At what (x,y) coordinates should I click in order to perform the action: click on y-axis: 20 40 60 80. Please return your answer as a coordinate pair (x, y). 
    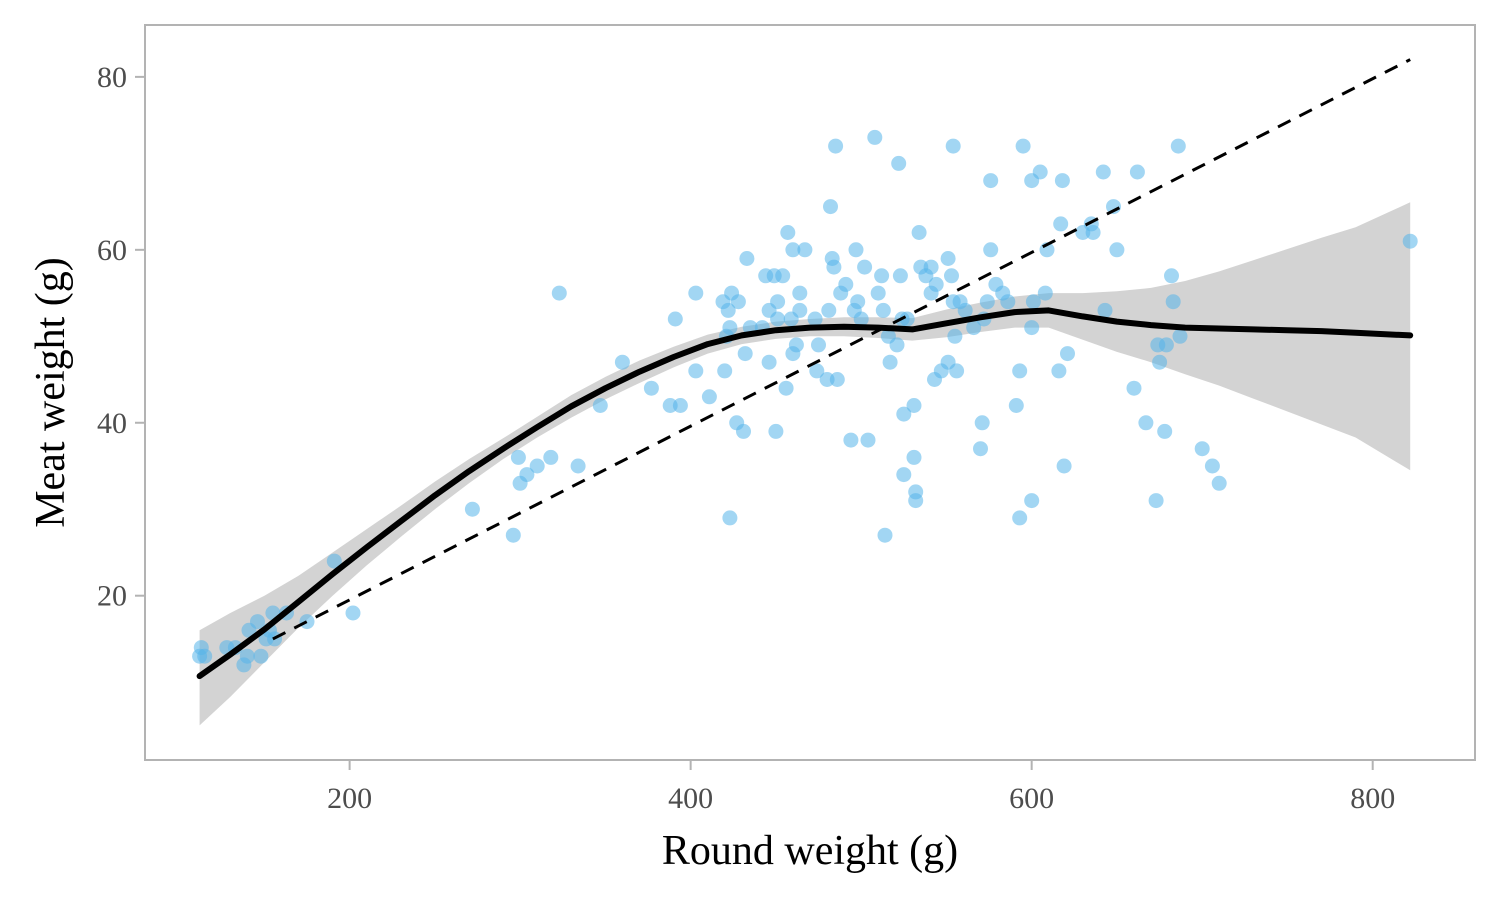
    Looking at the image, I should click on (121, 337).